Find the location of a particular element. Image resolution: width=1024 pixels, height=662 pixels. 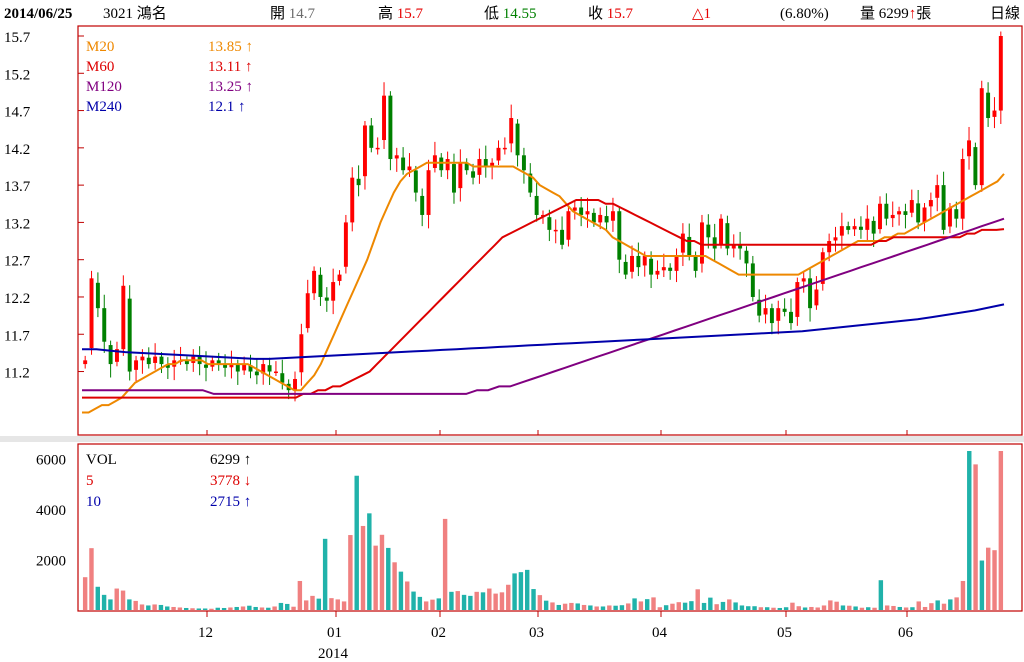

price-tick-label: 14.7 is located at coordinates (17, 113).